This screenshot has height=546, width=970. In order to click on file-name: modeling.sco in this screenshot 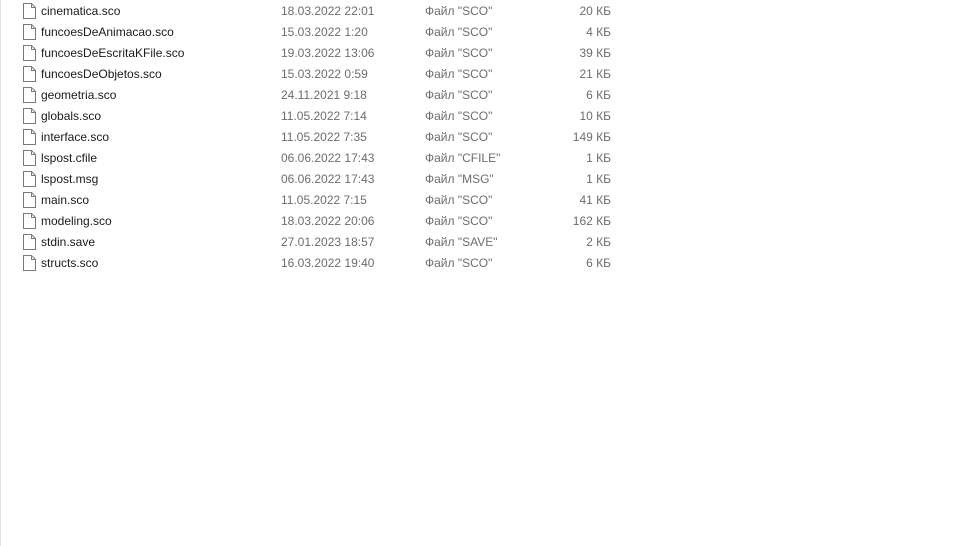, I will do `click(76, 221)`.